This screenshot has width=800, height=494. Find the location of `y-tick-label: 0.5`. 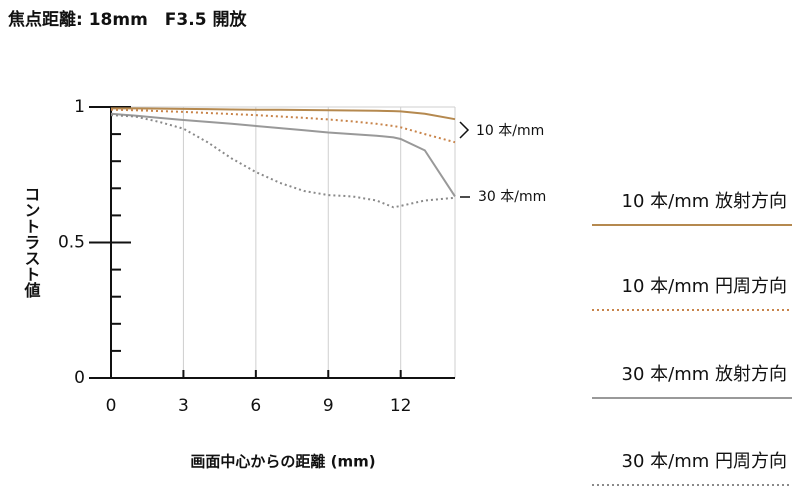

y-tick-label: 0.5 is located at coordinates (71, 243).